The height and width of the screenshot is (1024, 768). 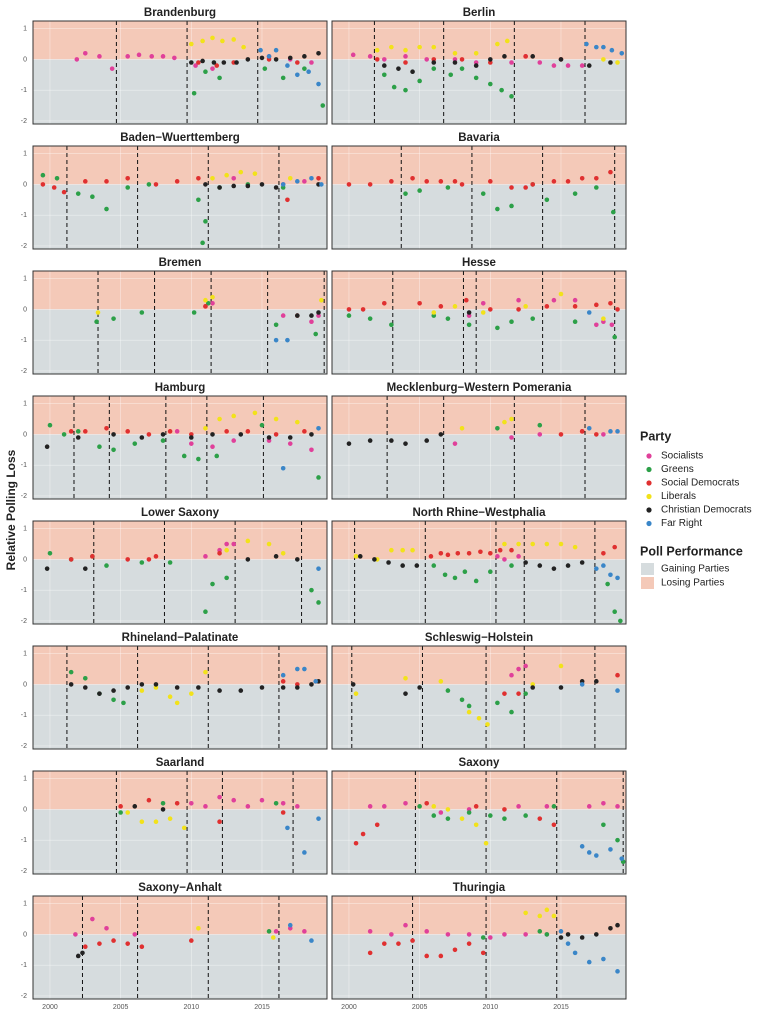 What do you see at coordinates (706, 510) in the screenshot?
I see `legend-label: Christian Democrats` at bounding box center [706, 510].